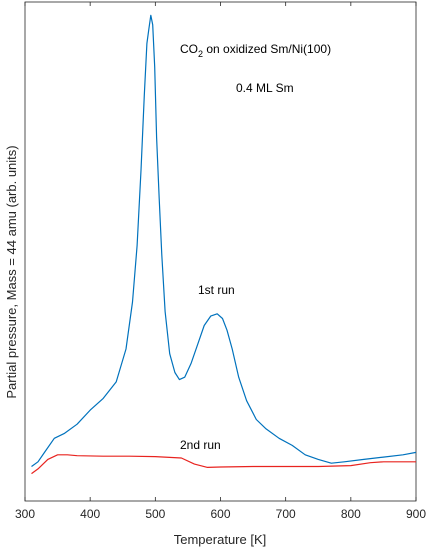  I want to click on coverage-label: 0.4 ML Sm, so click(265, 88).